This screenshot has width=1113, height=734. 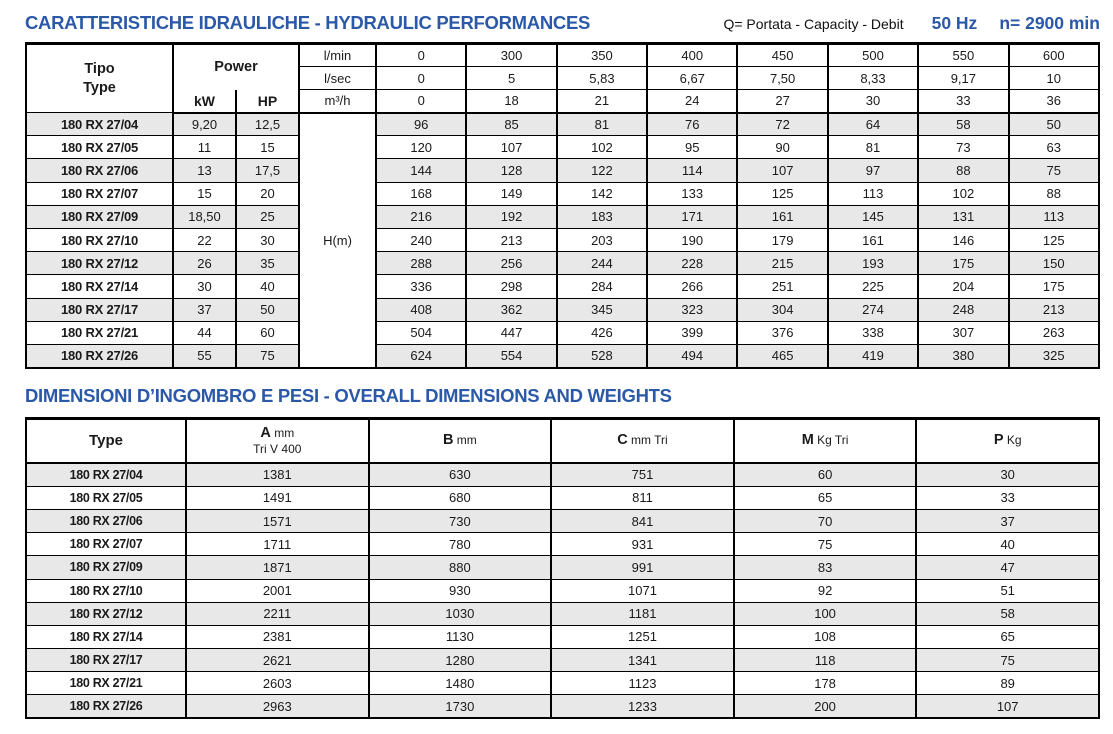 I want to click on head-value-cell: 81, so click(x=873, y=147).